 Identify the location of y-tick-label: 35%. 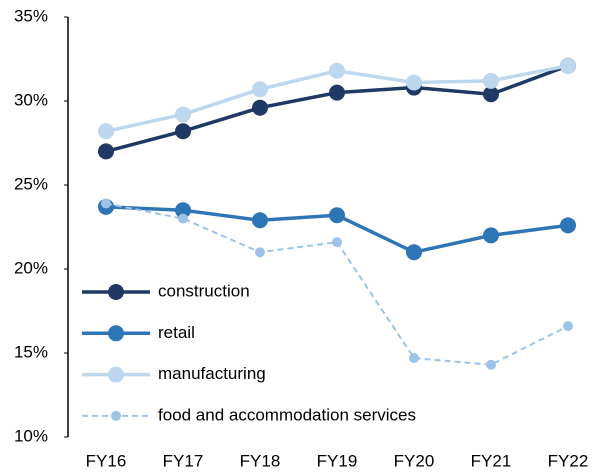
(31, 15).